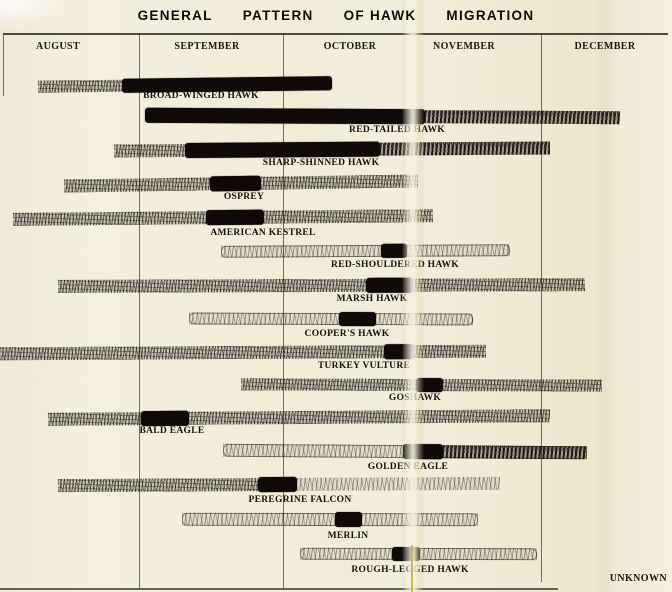  What do you see at coordinates (347, 334) in the screenshot?
I see `species-label-cooper-s-hawk: COOPER'S HAWK` at bounding box center [347, 334].